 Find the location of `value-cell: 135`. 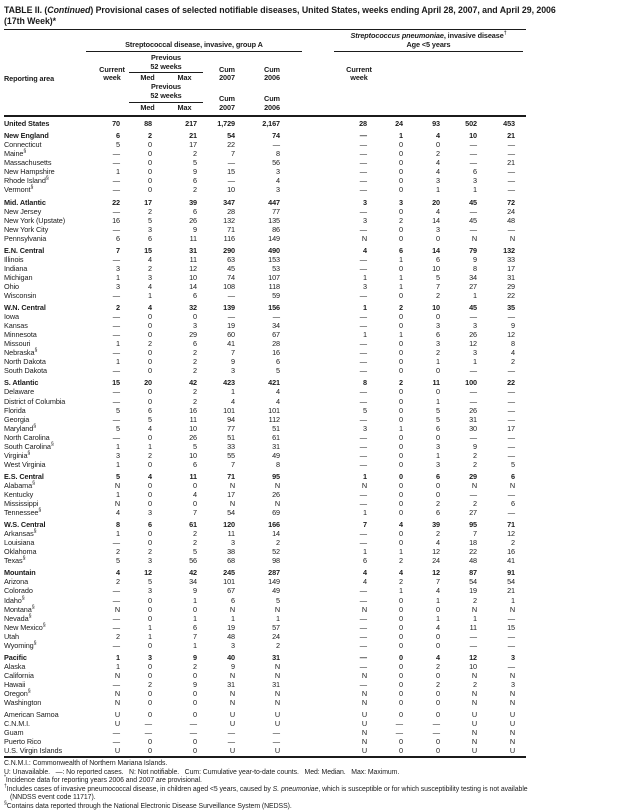

value-cell: 135 is located at coordinates (274, 220).